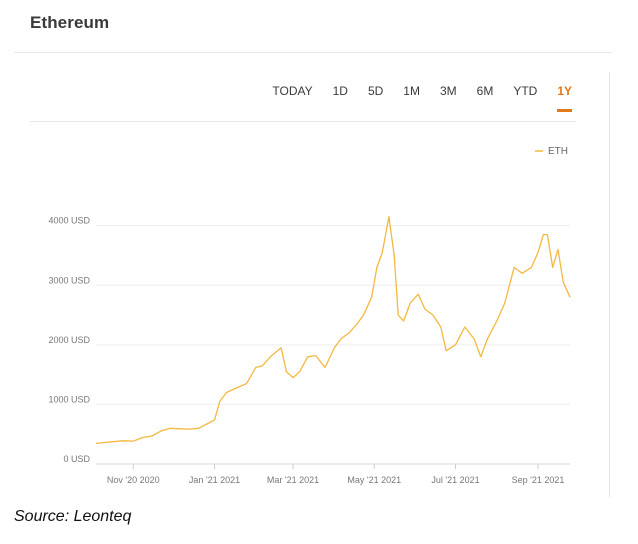  Describe the element at coordinates (411, 91) in the screenshot. I see `tab-1m: 1M` at that location.